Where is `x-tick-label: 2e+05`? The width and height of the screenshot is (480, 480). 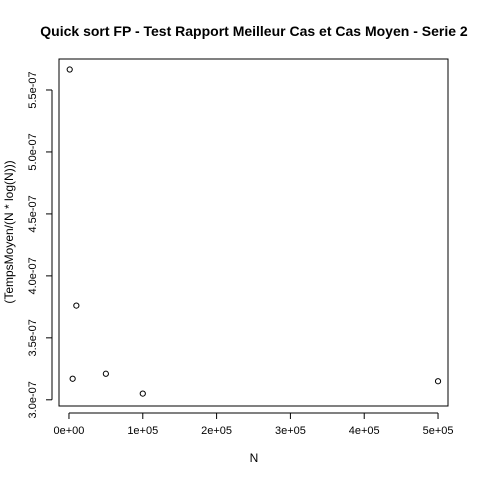 x-tick-label: 2e+05 is located at coordinates (216, 431).